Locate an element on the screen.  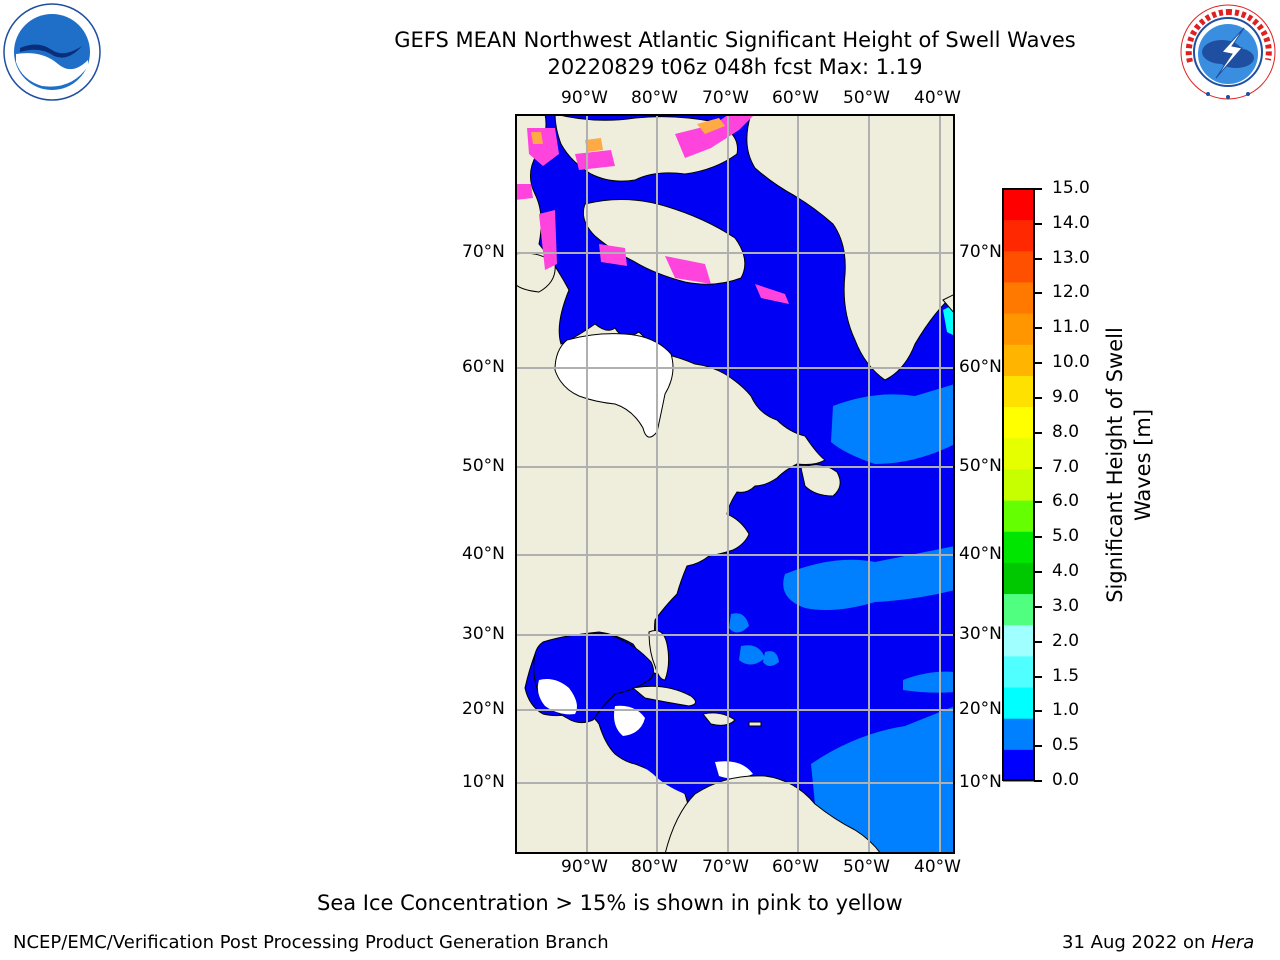
lon-label-top-70w: 70°W is located at coordinates (725, 98).